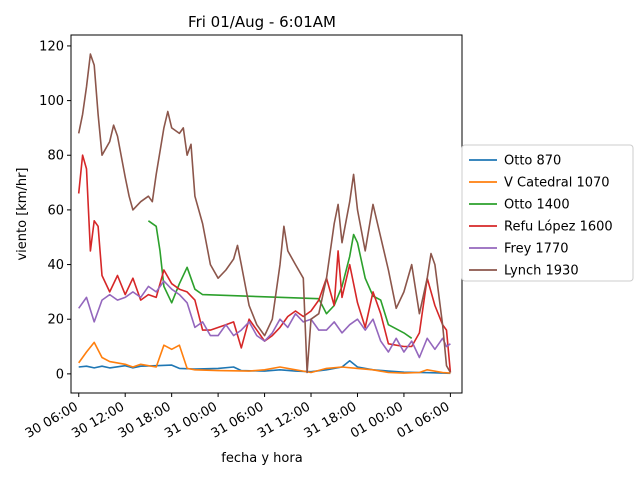 The width and height of the screenshot is (640, 480). What do you see at coordinates (51, 101) in the screenshot?
I see `y-tick-label: 100` at bounding box center [51, 101].